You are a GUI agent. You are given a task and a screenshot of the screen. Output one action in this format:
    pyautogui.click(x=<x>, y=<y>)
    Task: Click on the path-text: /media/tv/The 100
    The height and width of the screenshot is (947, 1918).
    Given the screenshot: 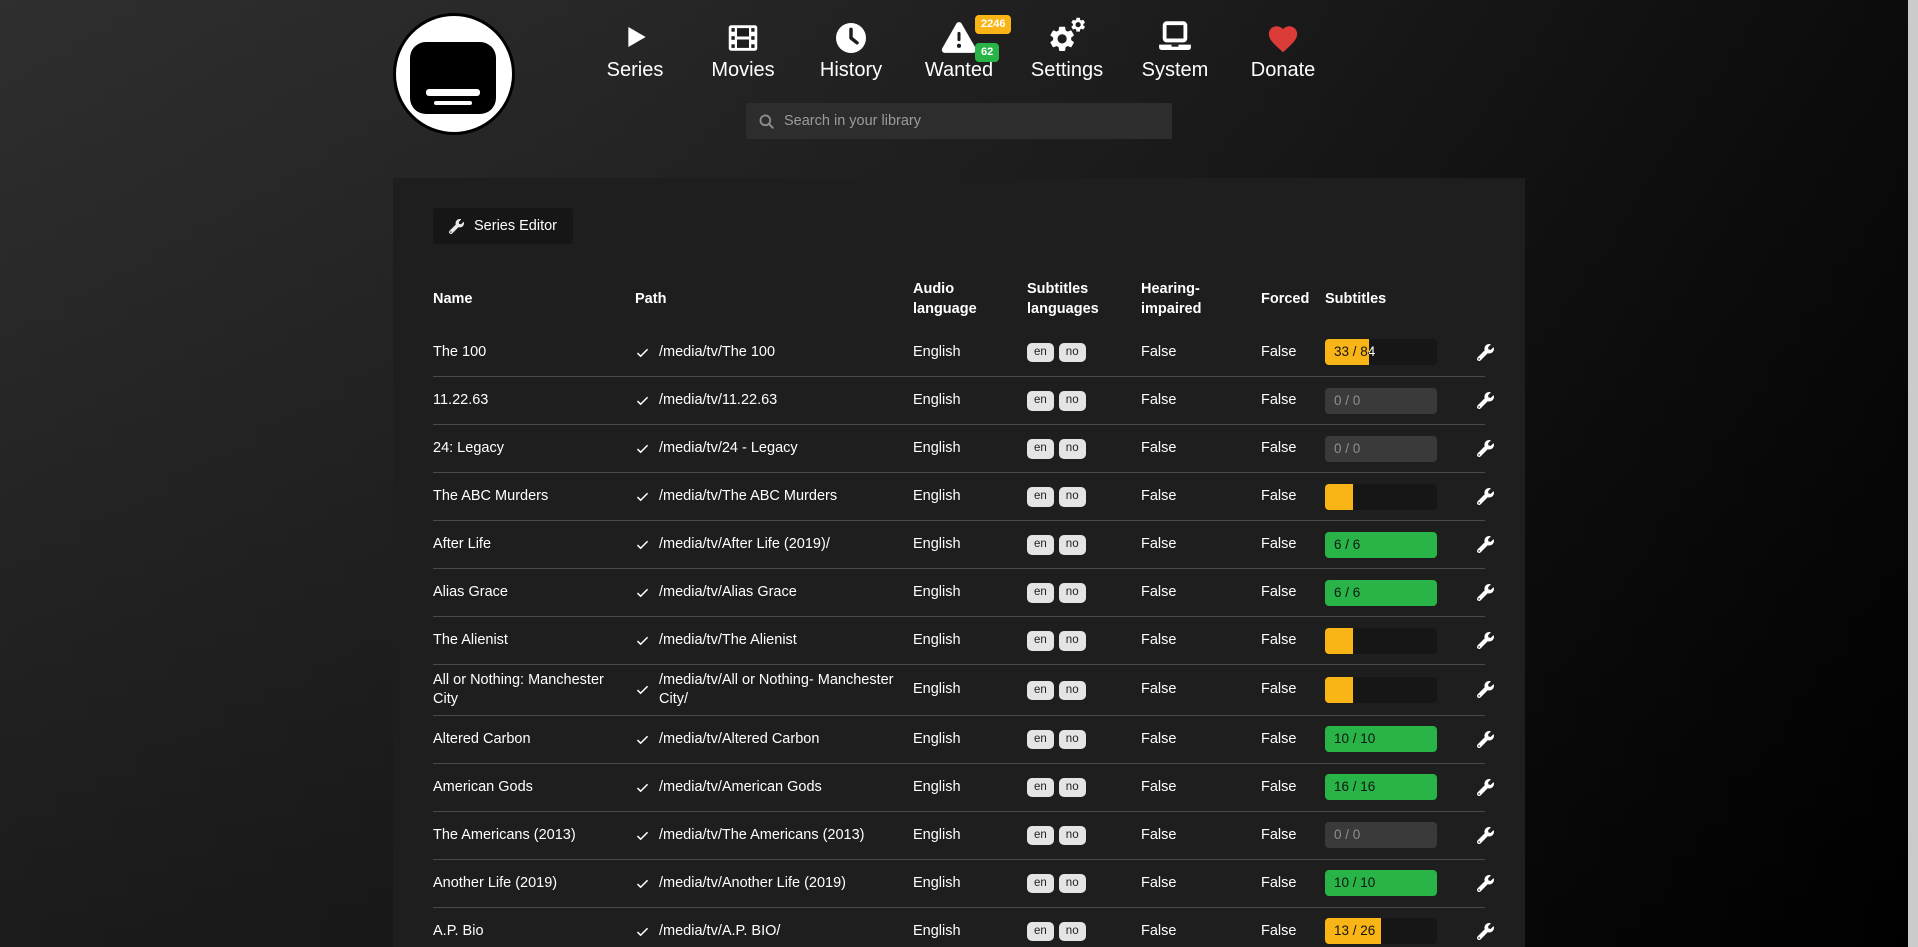 What is the action you would take?
    pyautogui.click(x=717, y=351)
    